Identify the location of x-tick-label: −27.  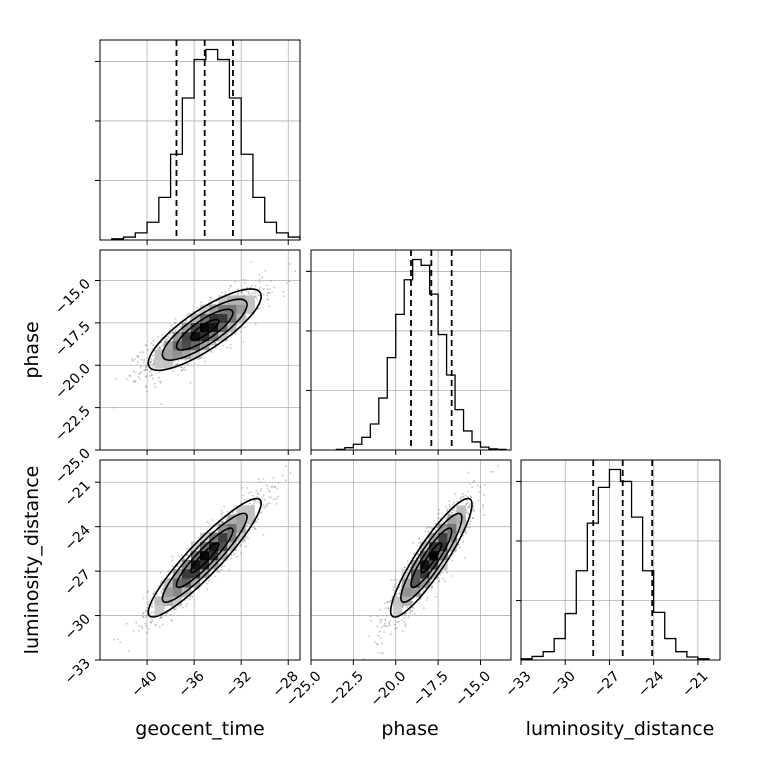
(607, 684).